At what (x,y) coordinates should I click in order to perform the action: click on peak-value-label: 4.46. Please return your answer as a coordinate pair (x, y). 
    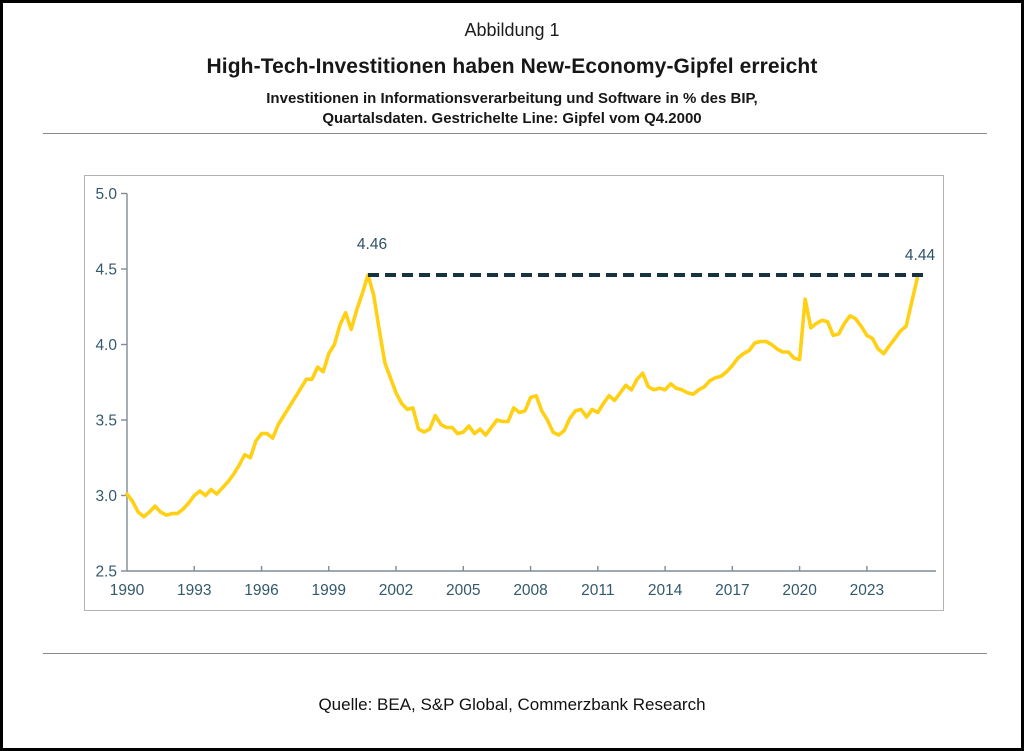
    Looking at the image, I should click on (372, 244).